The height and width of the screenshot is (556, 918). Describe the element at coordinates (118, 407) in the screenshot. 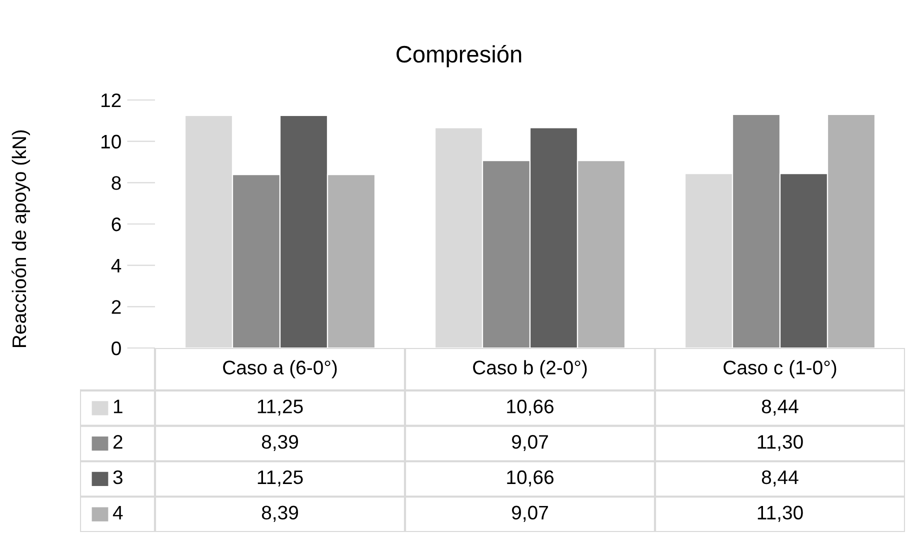

I see `legend-label: 1` at that location.